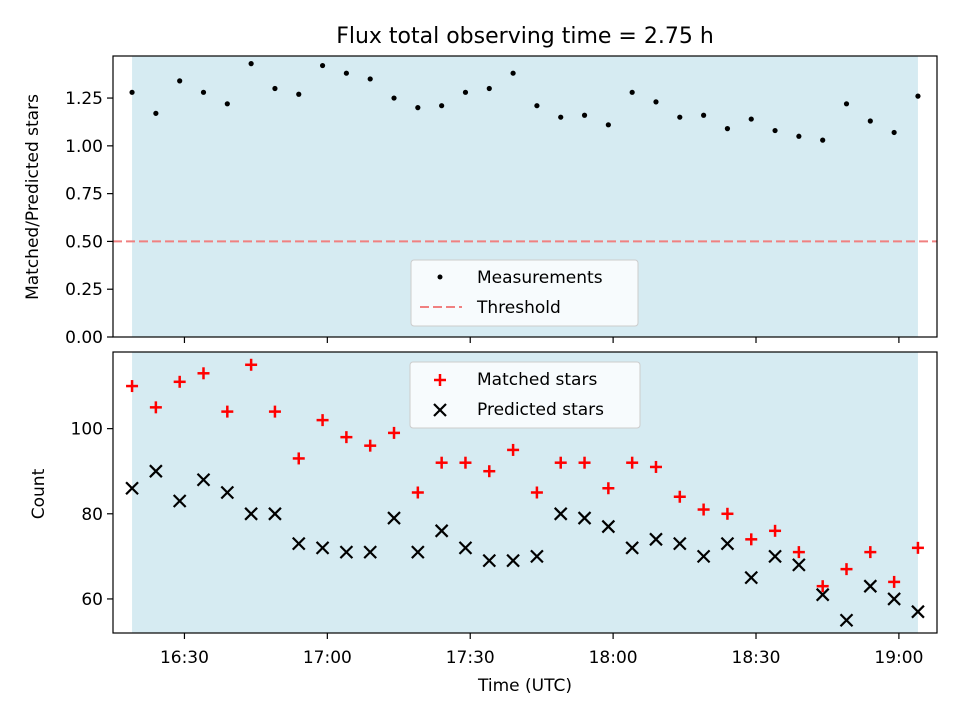 This screenshot has height=720, width=960. I want to click on x-tick-label: 16:30, so click(184, 658).